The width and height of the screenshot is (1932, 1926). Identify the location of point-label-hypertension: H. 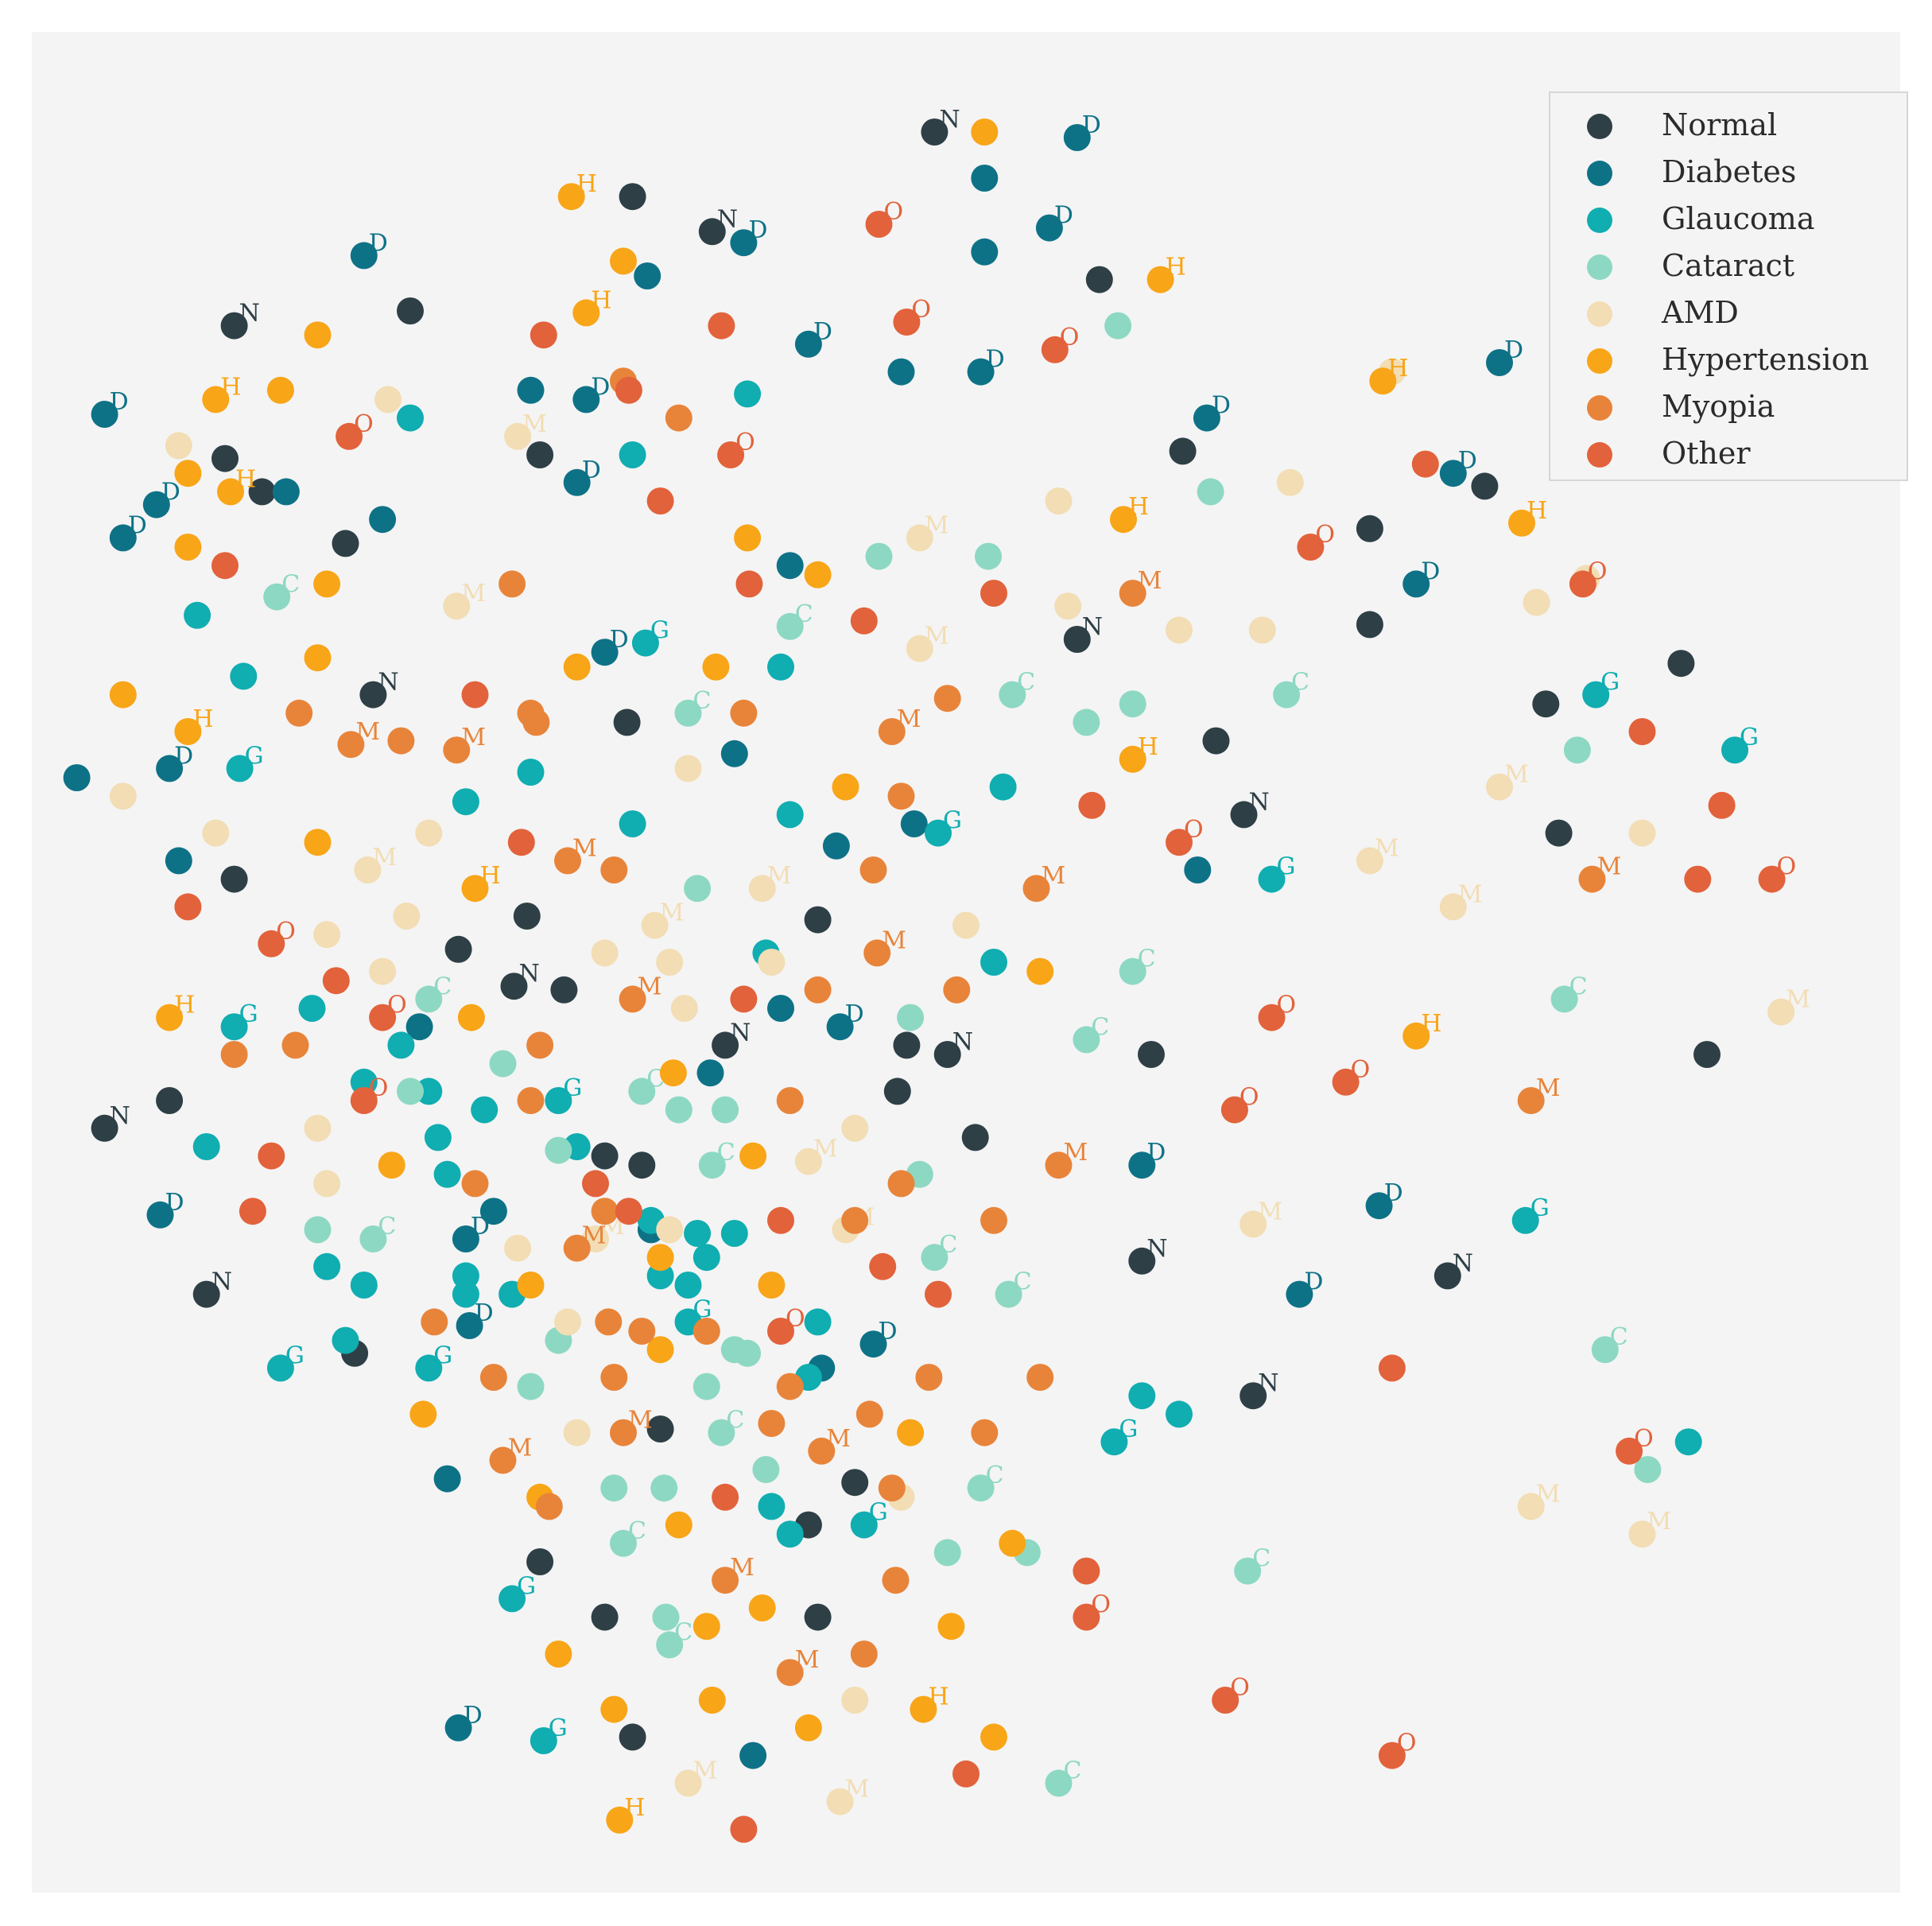
(1537, 511).